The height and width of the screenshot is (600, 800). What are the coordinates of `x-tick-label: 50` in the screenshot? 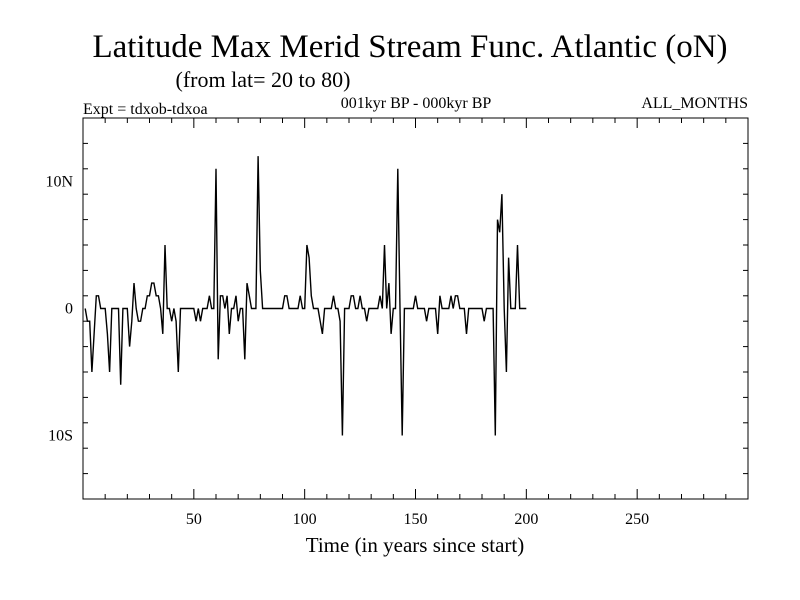 It's located at (194, 519).